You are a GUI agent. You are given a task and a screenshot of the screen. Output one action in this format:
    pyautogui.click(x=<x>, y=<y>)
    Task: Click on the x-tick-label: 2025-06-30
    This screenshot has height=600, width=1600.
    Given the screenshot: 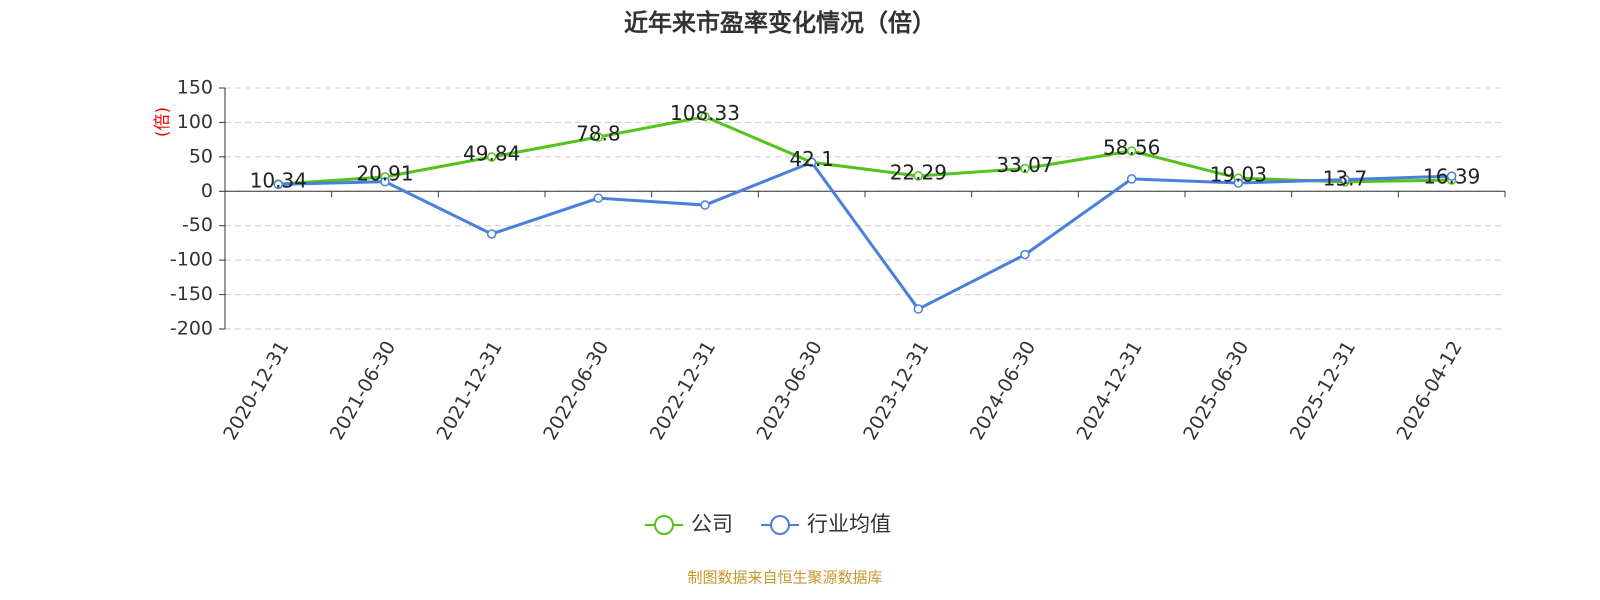 What is the action you would take?
    pyautogui.click(x=1216, y=390)
    